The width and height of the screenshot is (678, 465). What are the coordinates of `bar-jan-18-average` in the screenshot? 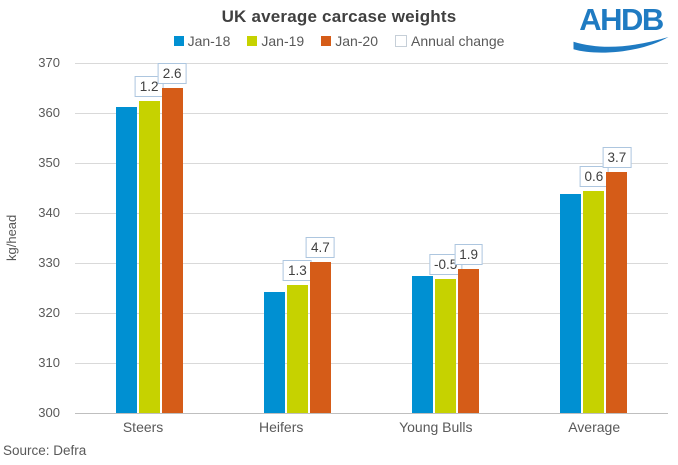 It's located at (571, 303).